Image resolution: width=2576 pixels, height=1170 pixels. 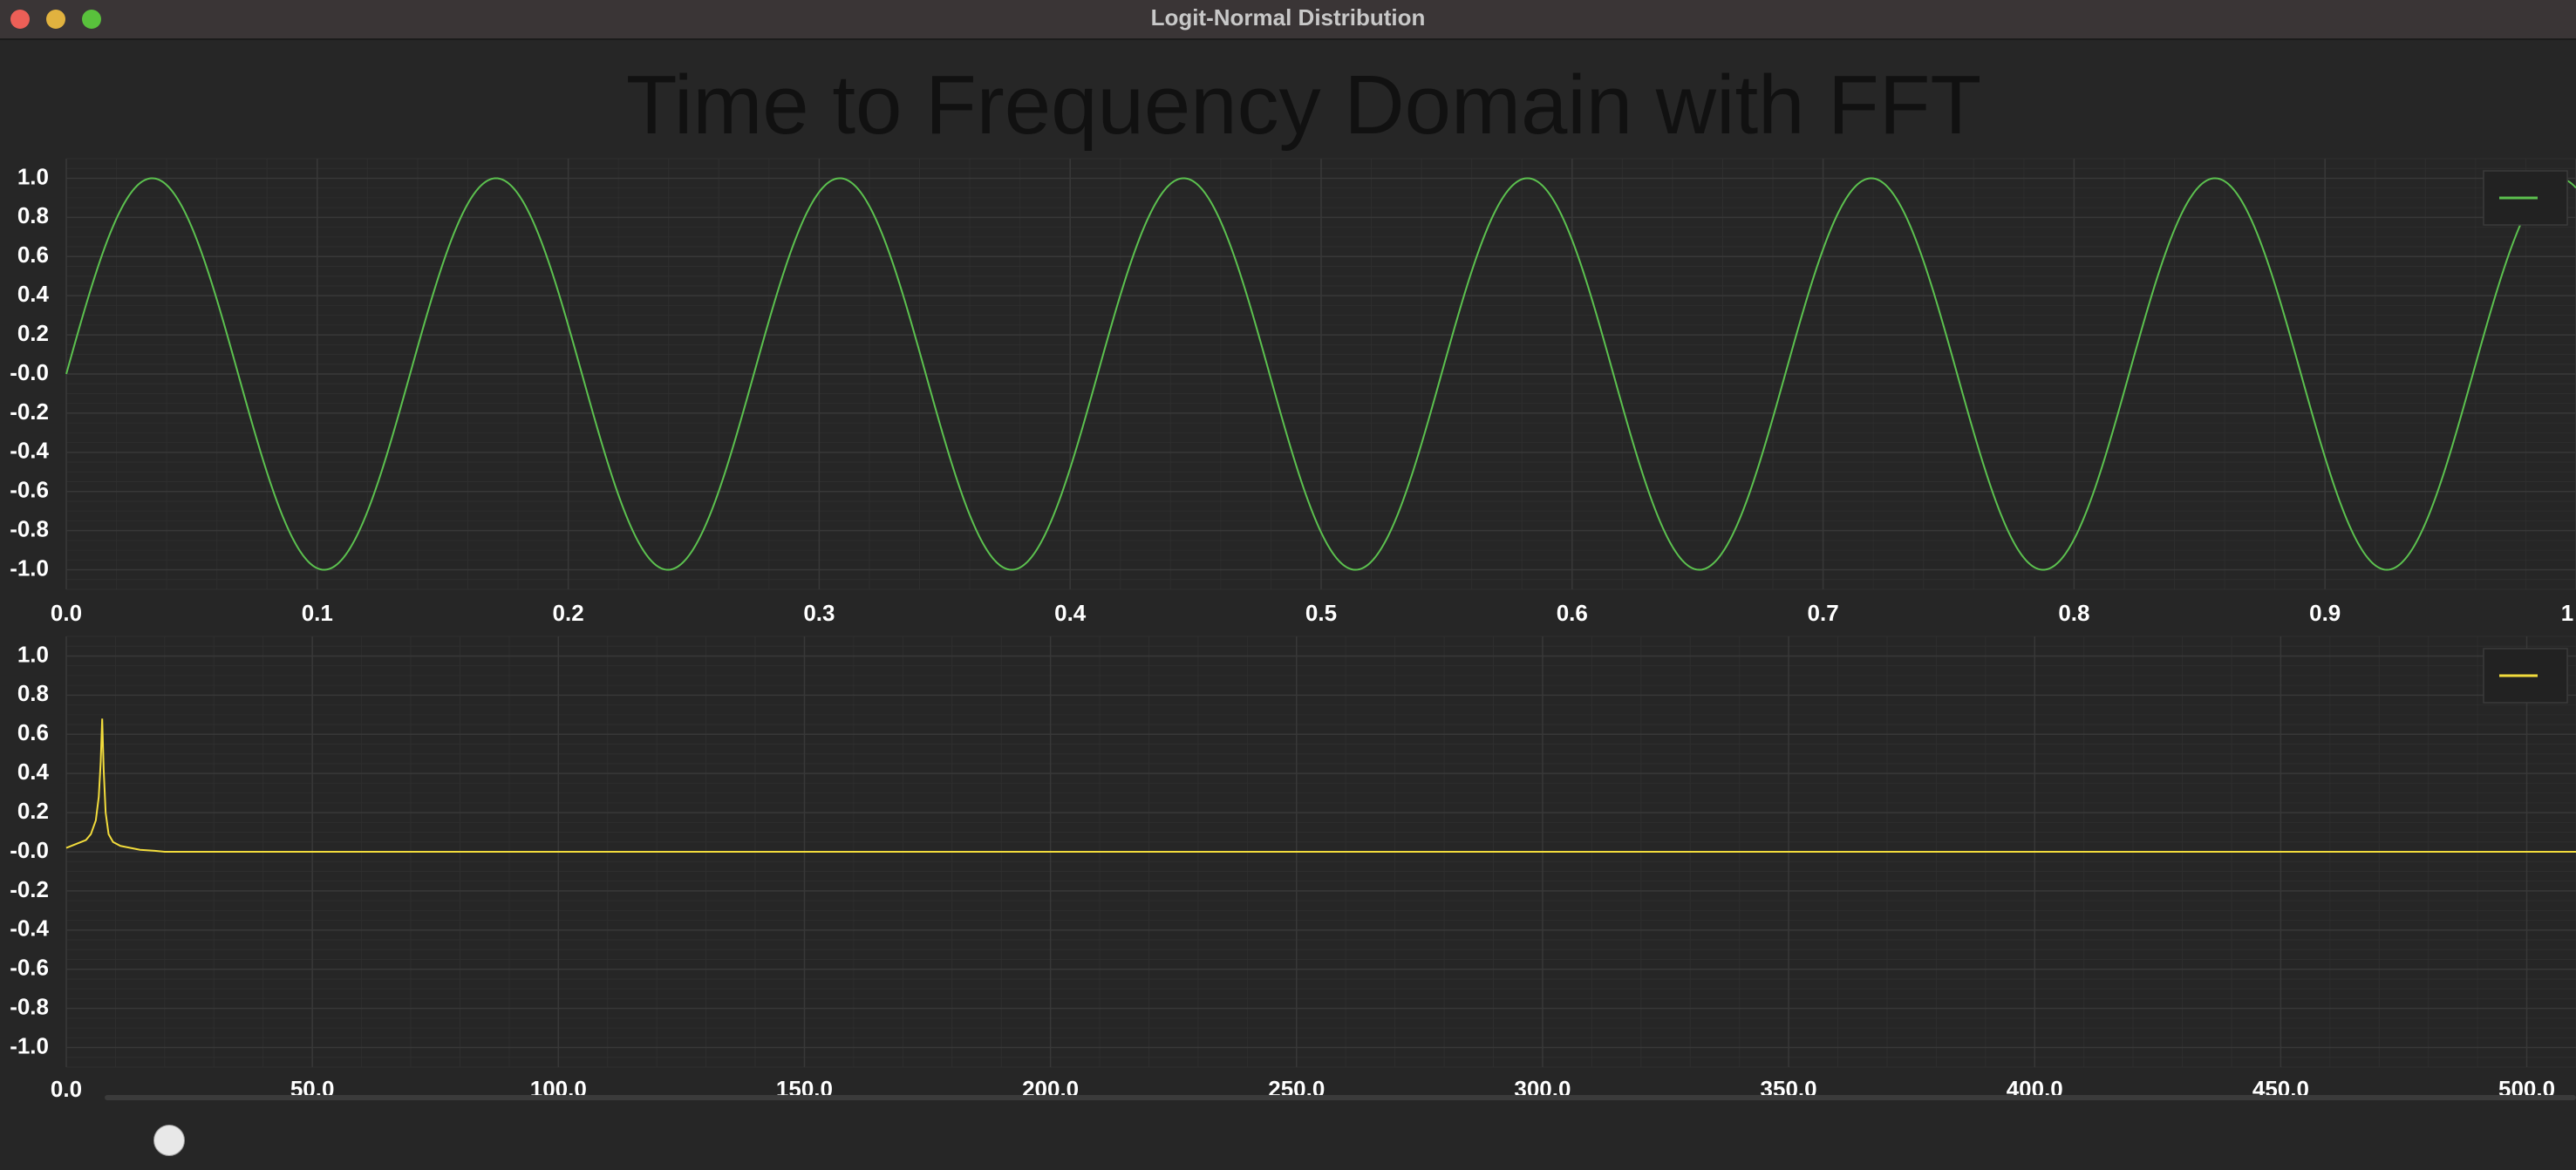 What do you see at coordinates (92, 19) in the screenshot?
I see `zoom-window-button` at bounding box center [92, 19].